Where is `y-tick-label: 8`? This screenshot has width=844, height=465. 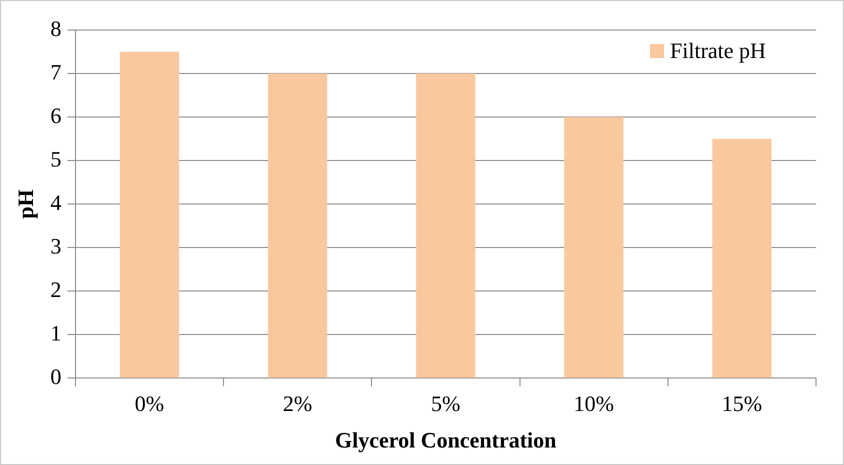 y-tick-label: 8 is located at coordinates (56, 28).